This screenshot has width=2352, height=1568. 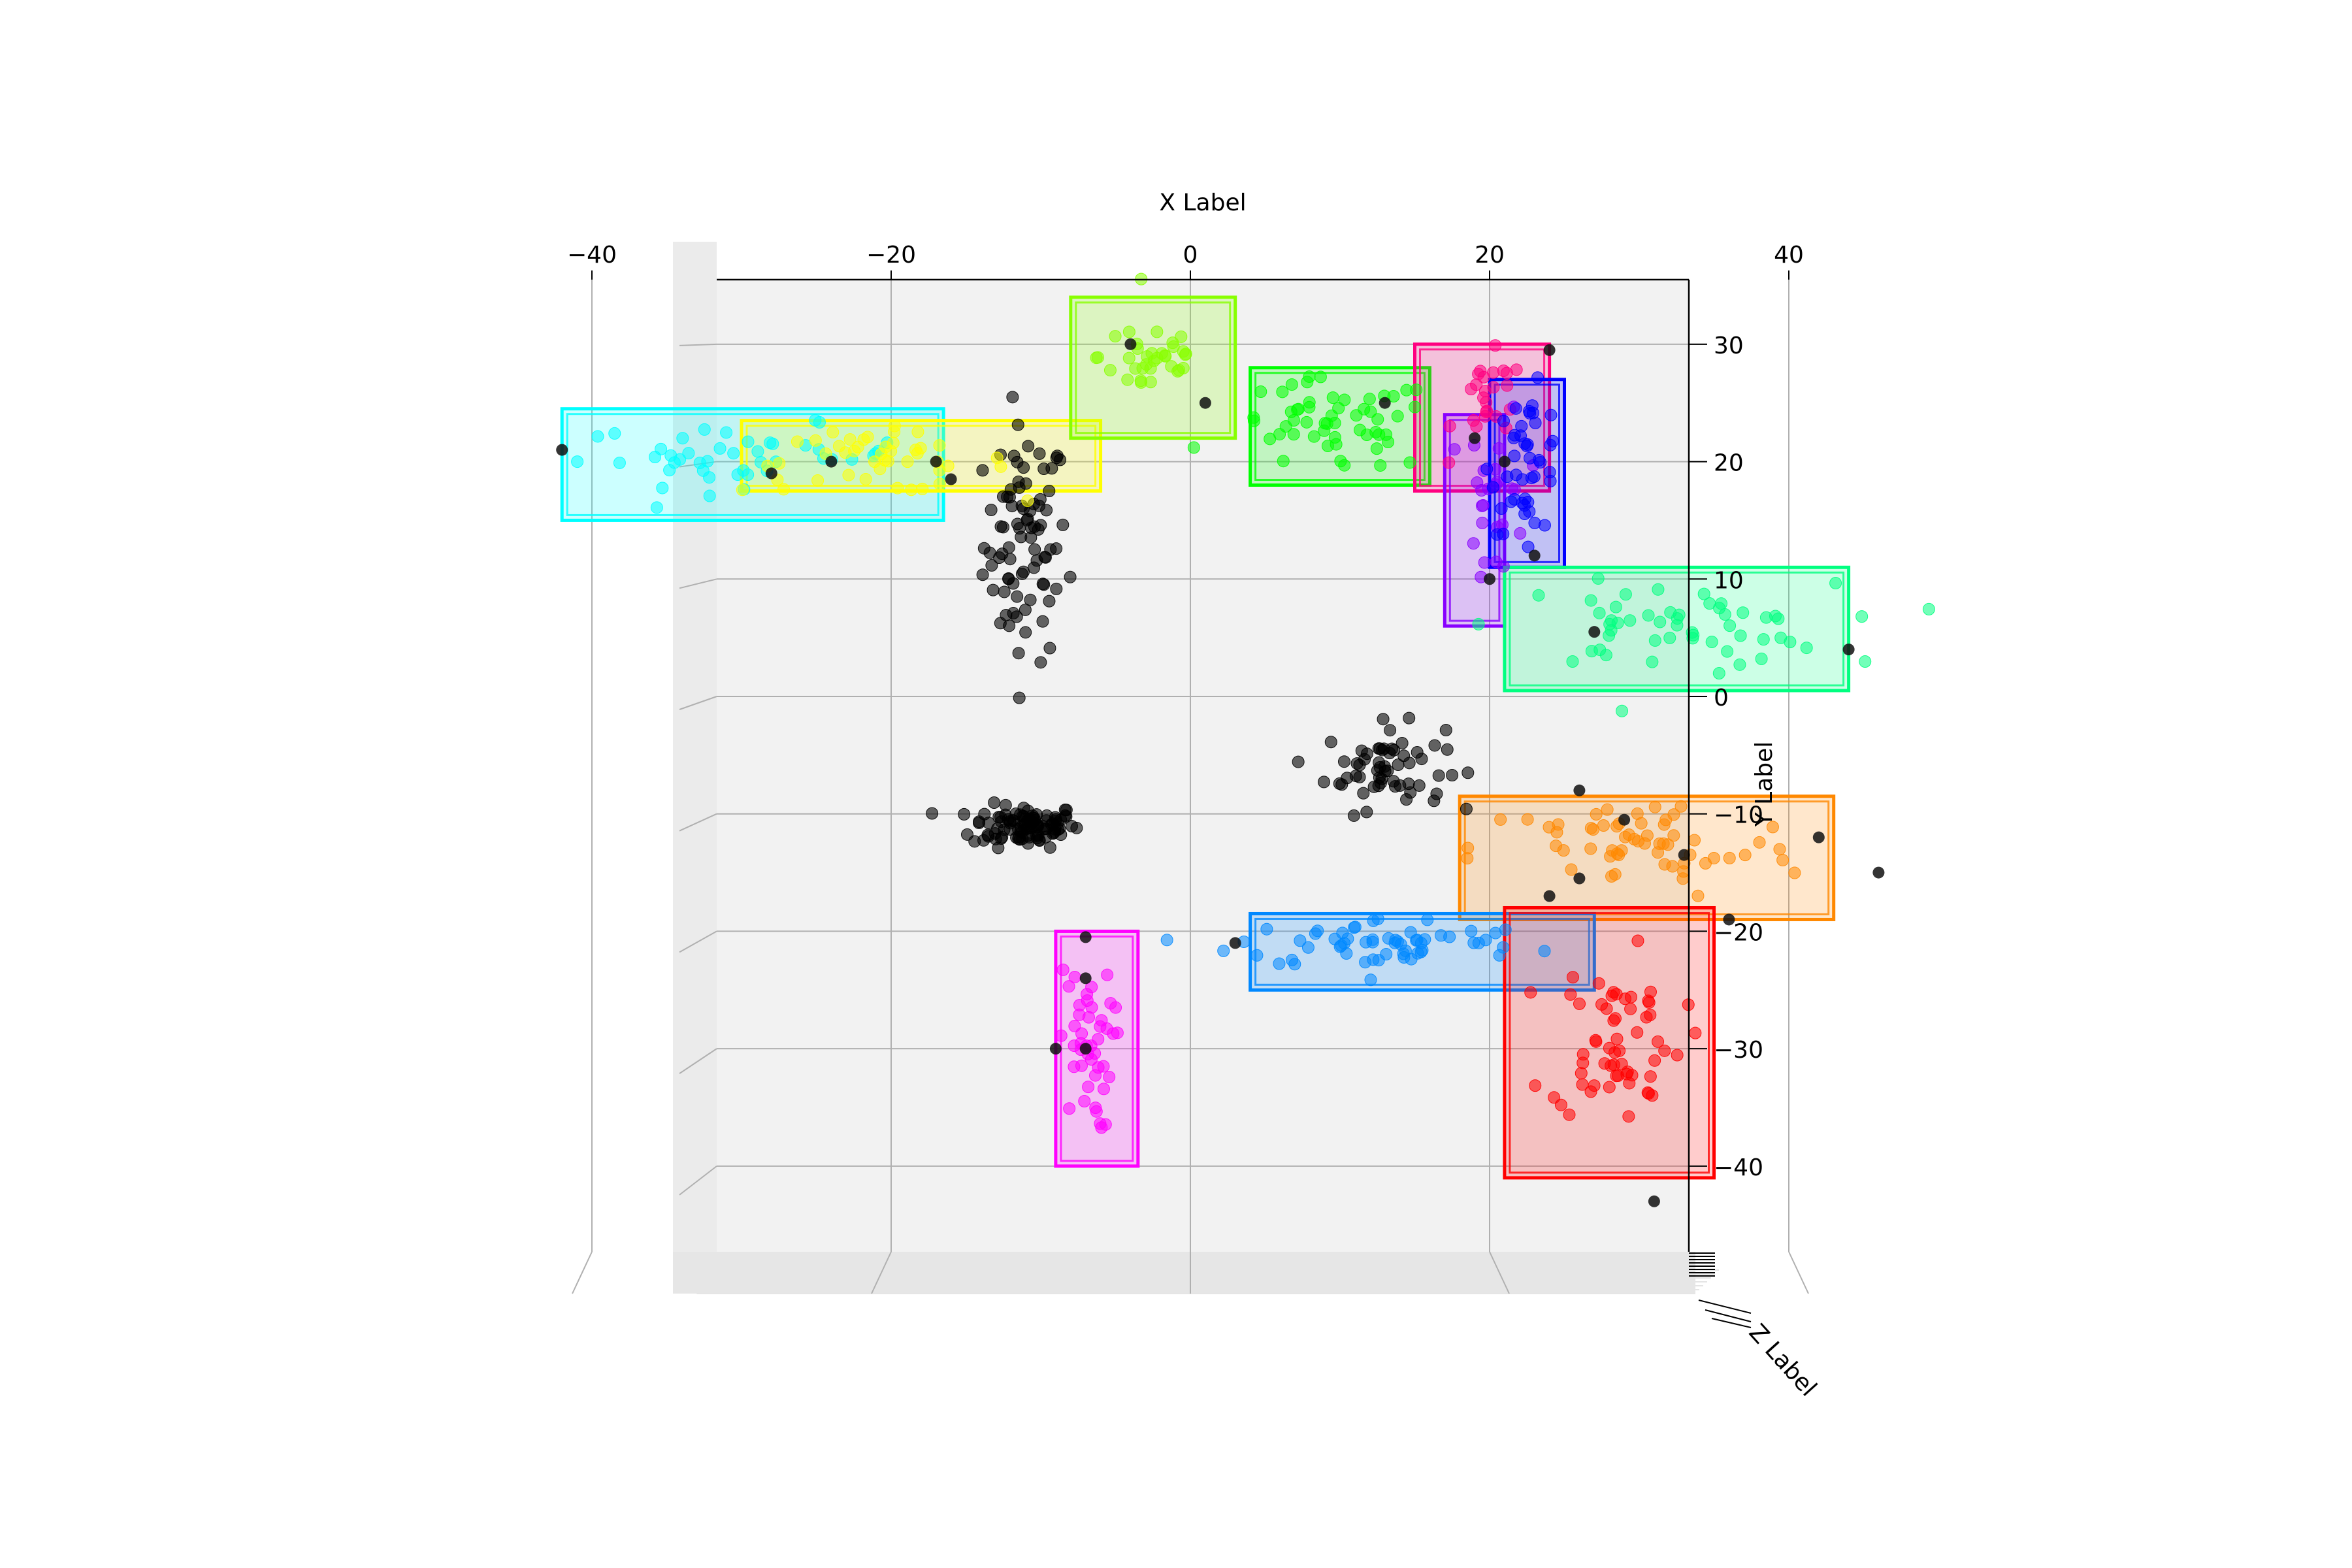 I want to click on cluster-box-inner, so click(x=1609, y=1042).